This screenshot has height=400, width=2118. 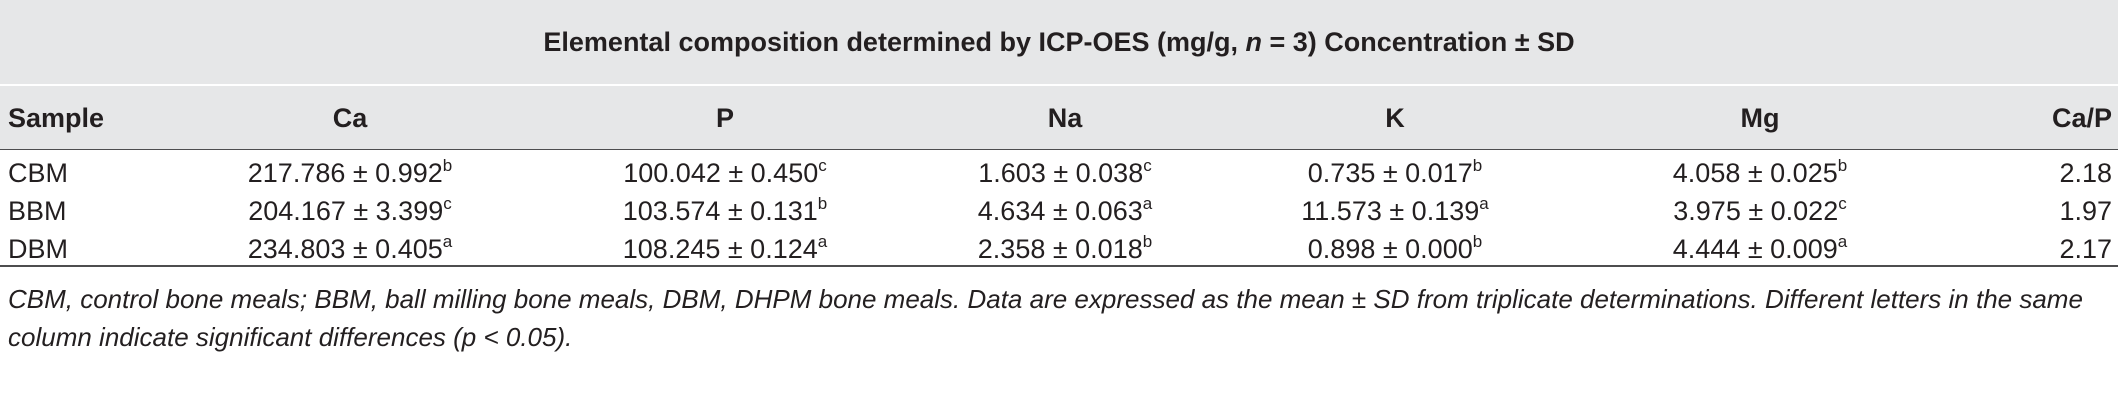 I want to click on cell-ca-p: 2.18, so click(x=2085, y=172).